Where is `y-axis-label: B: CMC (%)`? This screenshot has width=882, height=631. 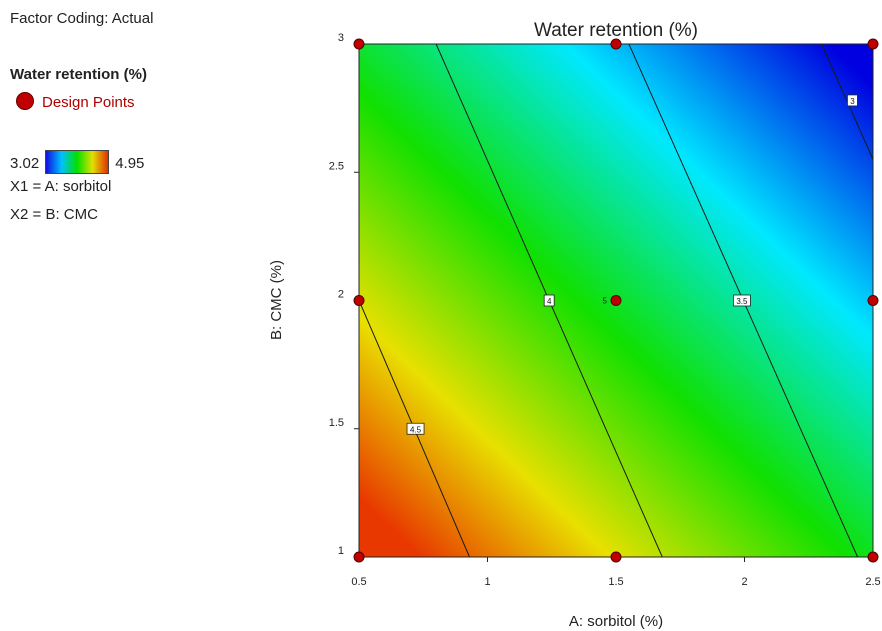
y-axis-label: B: CMC (%) is located at coordinates (276, 300).